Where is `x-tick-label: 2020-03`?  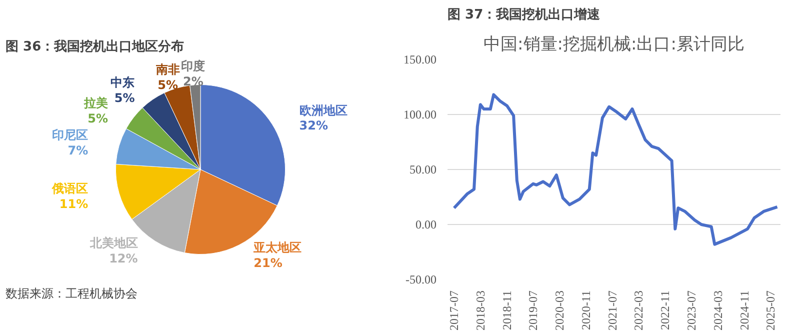
x-tick-label: 2020-03 is located at coordinates (559, 310).